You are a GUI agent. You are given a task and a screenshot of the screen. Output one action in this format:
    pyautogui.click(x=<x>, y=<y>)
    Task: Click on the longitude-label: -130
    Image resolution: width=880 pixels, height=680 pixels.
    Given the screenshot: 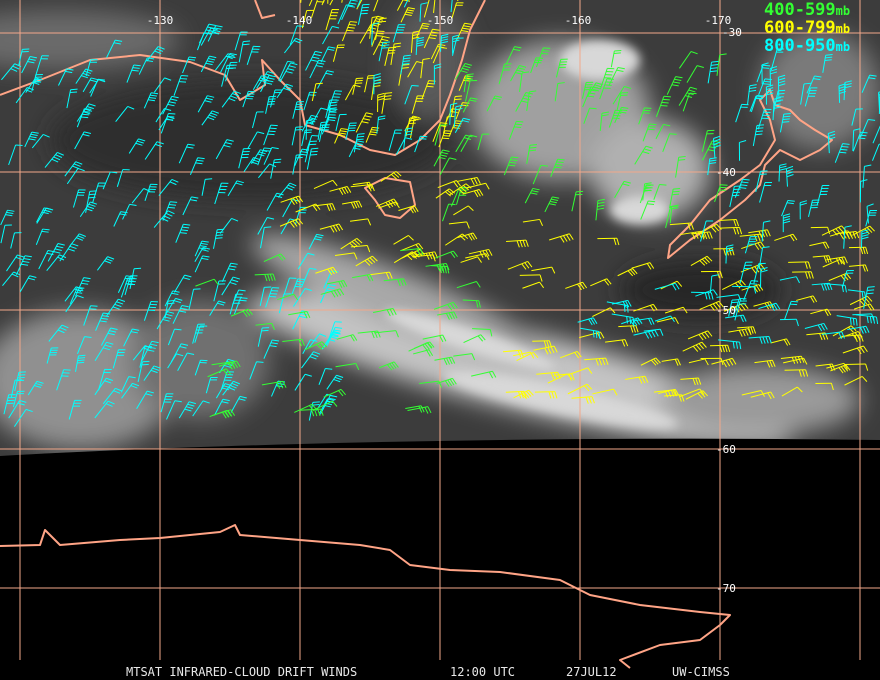 What is the action you would take?
    pyautogui.click(x=160, y=20)
    